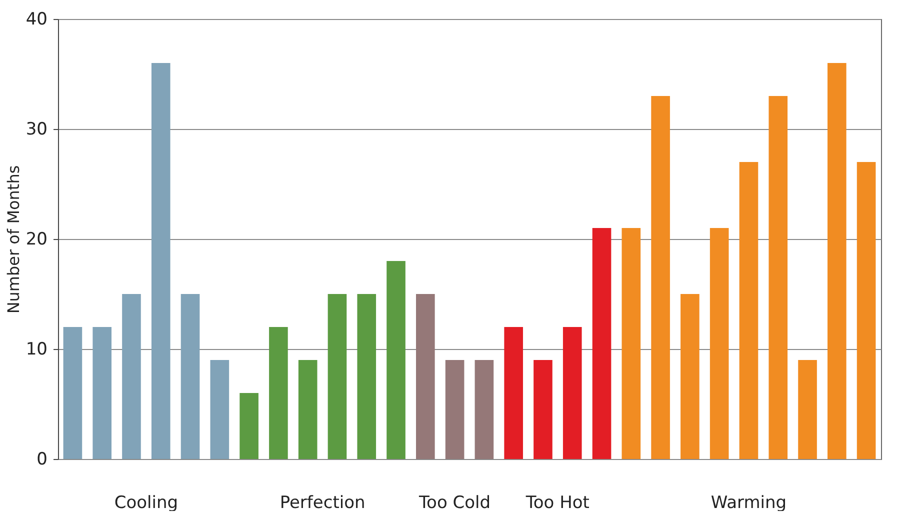 This screenshot has width=924, height=521. Describe the element at coordinates (37, 350) in the screenshot. I see `y-tick-label: 10` at that location.